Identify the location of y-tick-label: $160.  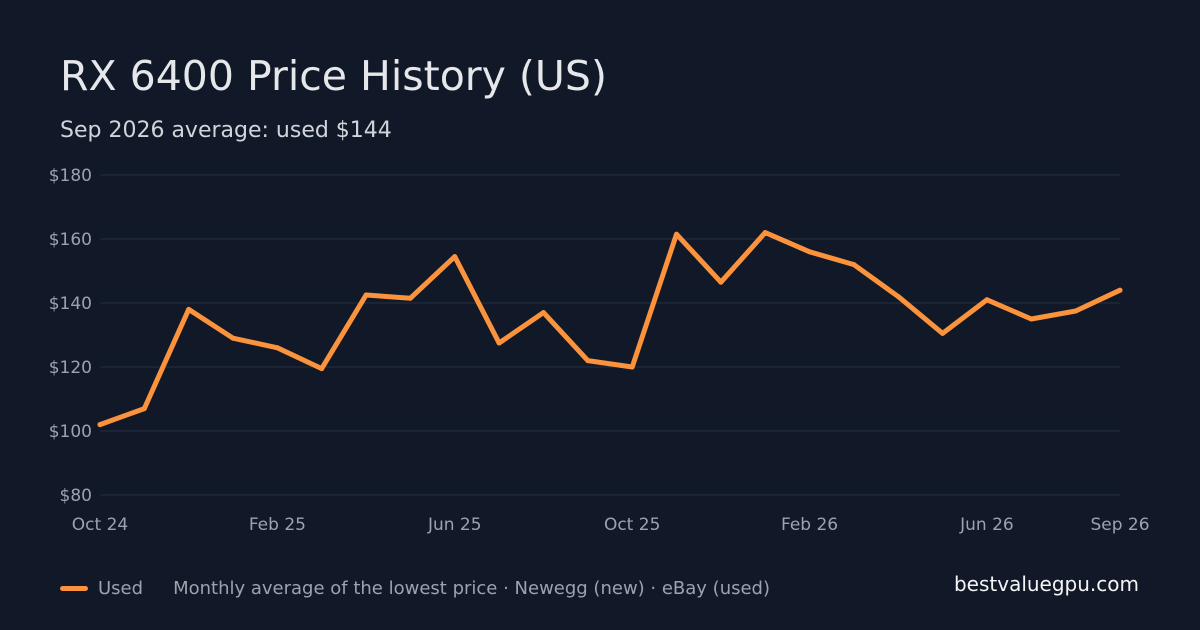
(70, 240).